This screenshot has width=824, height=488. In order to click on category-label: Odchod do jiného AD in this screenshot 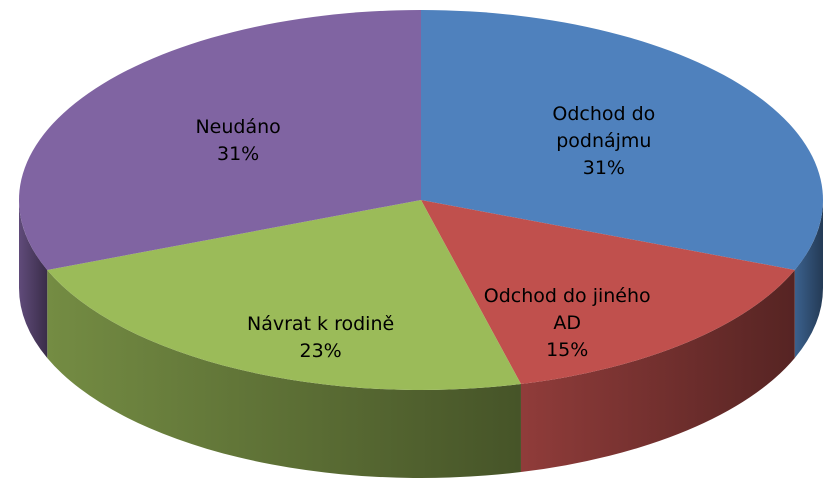, I will do `click(567, 309)`.